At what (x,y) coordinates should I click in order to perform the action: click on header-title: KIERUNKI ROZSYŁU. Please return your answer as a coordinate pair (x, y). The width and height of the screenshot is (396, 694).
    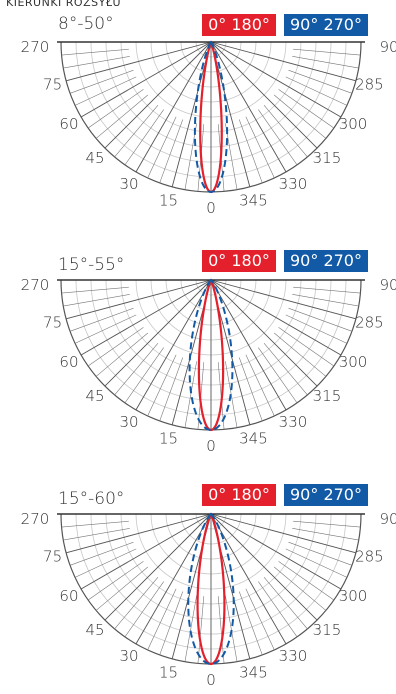
    Looking at the image, I should click on (64, 4).